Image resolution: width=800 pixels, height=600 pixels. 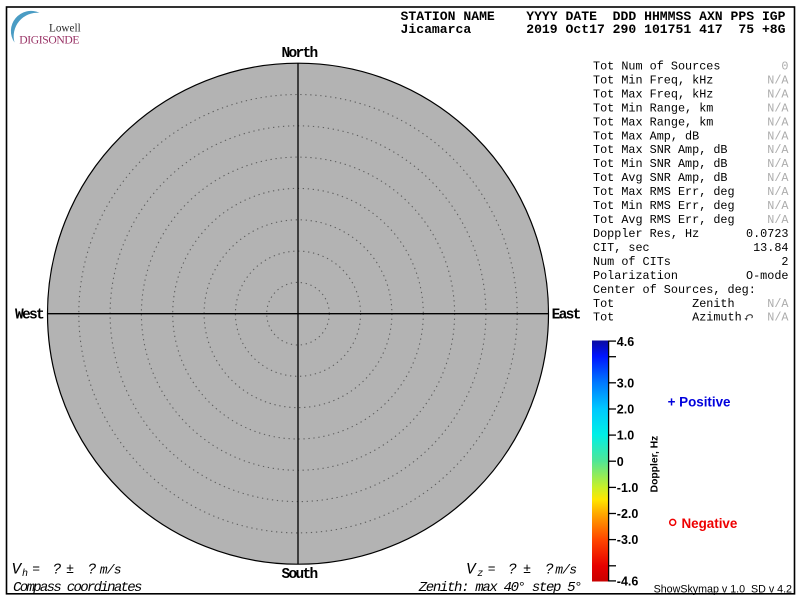 What do you see at coordinates (767, 234) in the screenshot?
I see `svg-text: 0.0723` at bounding box center [767, 234].